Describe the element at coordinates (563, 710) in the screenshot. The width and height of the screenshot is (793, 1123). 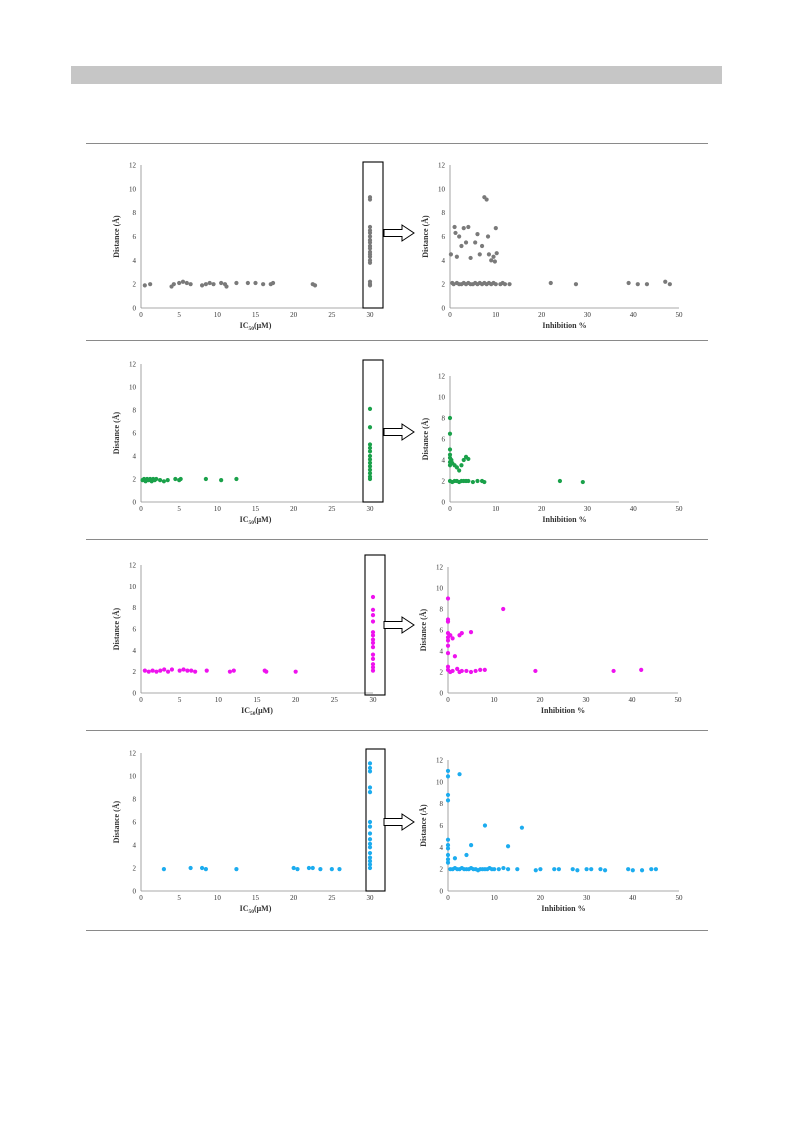
I see `x-axis-label: Inhibition %` at that location.